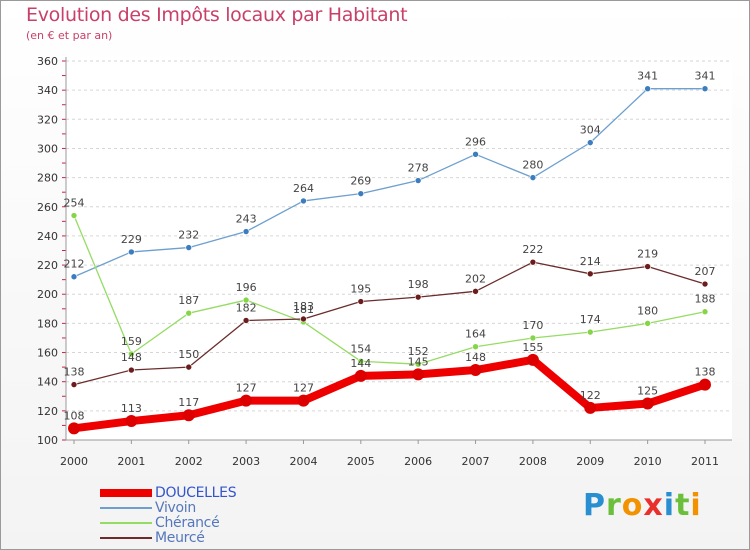 The height and width of the screenshot is (550, 750). What do you see at coordinates (175, 508) in the screenshot?
I see `legend-label: Vivoin` at bounding box center [175, 508].